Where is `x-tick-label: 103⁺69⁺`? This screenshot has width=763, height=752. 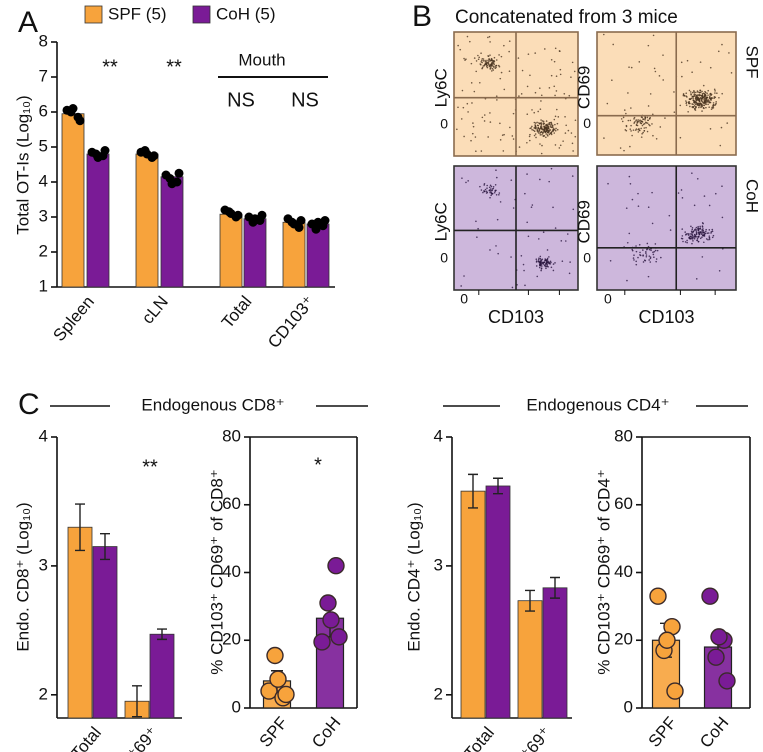
x-tick-label: 103⁺69⁺ is located at coordinates (527, 737).